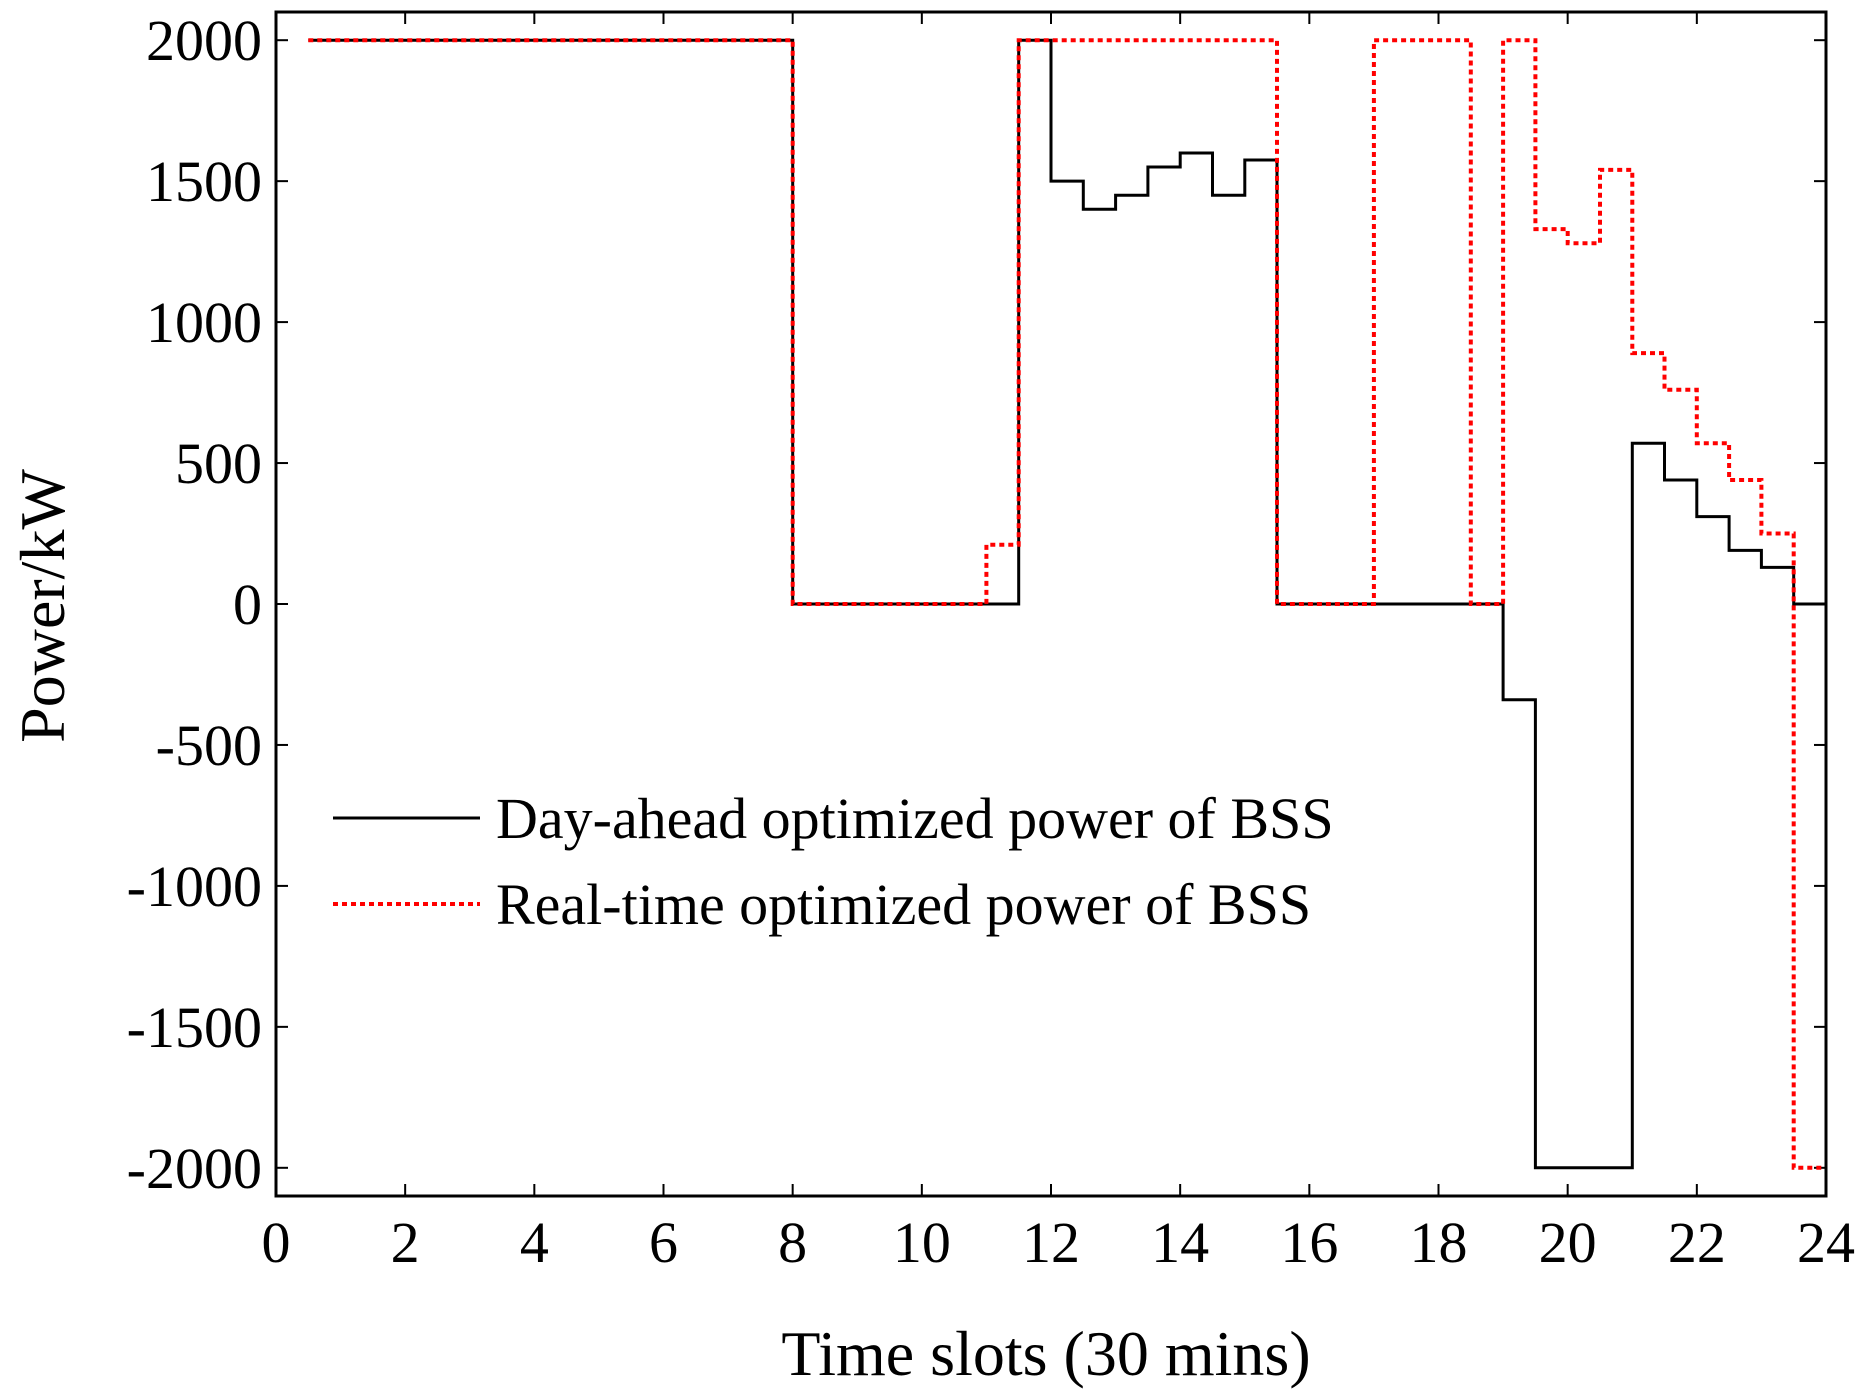 This screenshot has width=1863, height=1396. Describe the element at coordinates (194, 886) in the screenshot. I see `y-tick-label: -1000` at that location.